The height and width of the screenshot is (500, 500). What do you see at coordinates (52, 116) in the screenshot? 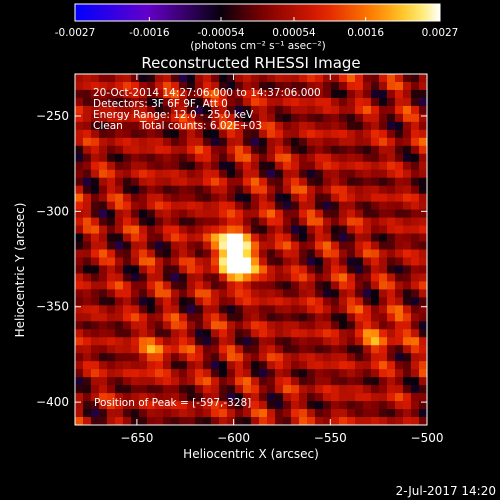
I see `y-tick-label: −250` at bounding box center [52, 116].